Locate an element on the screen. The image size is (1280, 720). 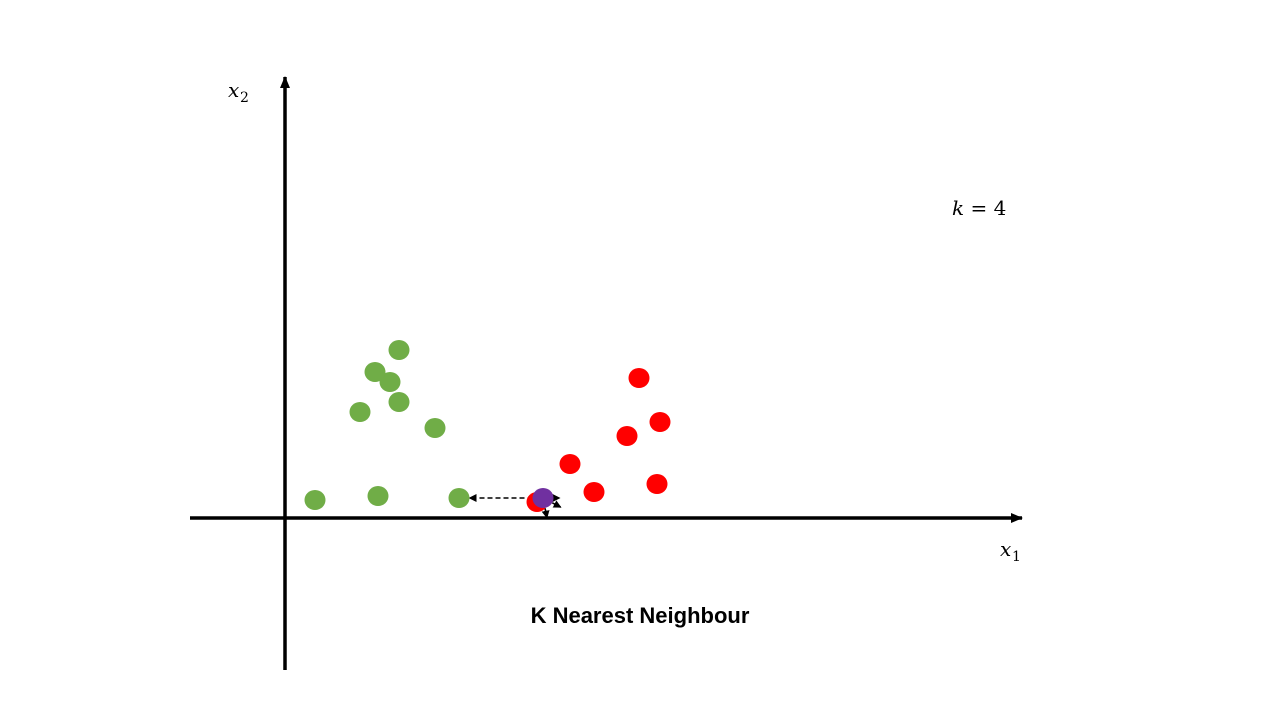
k-annotation: k = 4 is located at coordinates (979, 208).